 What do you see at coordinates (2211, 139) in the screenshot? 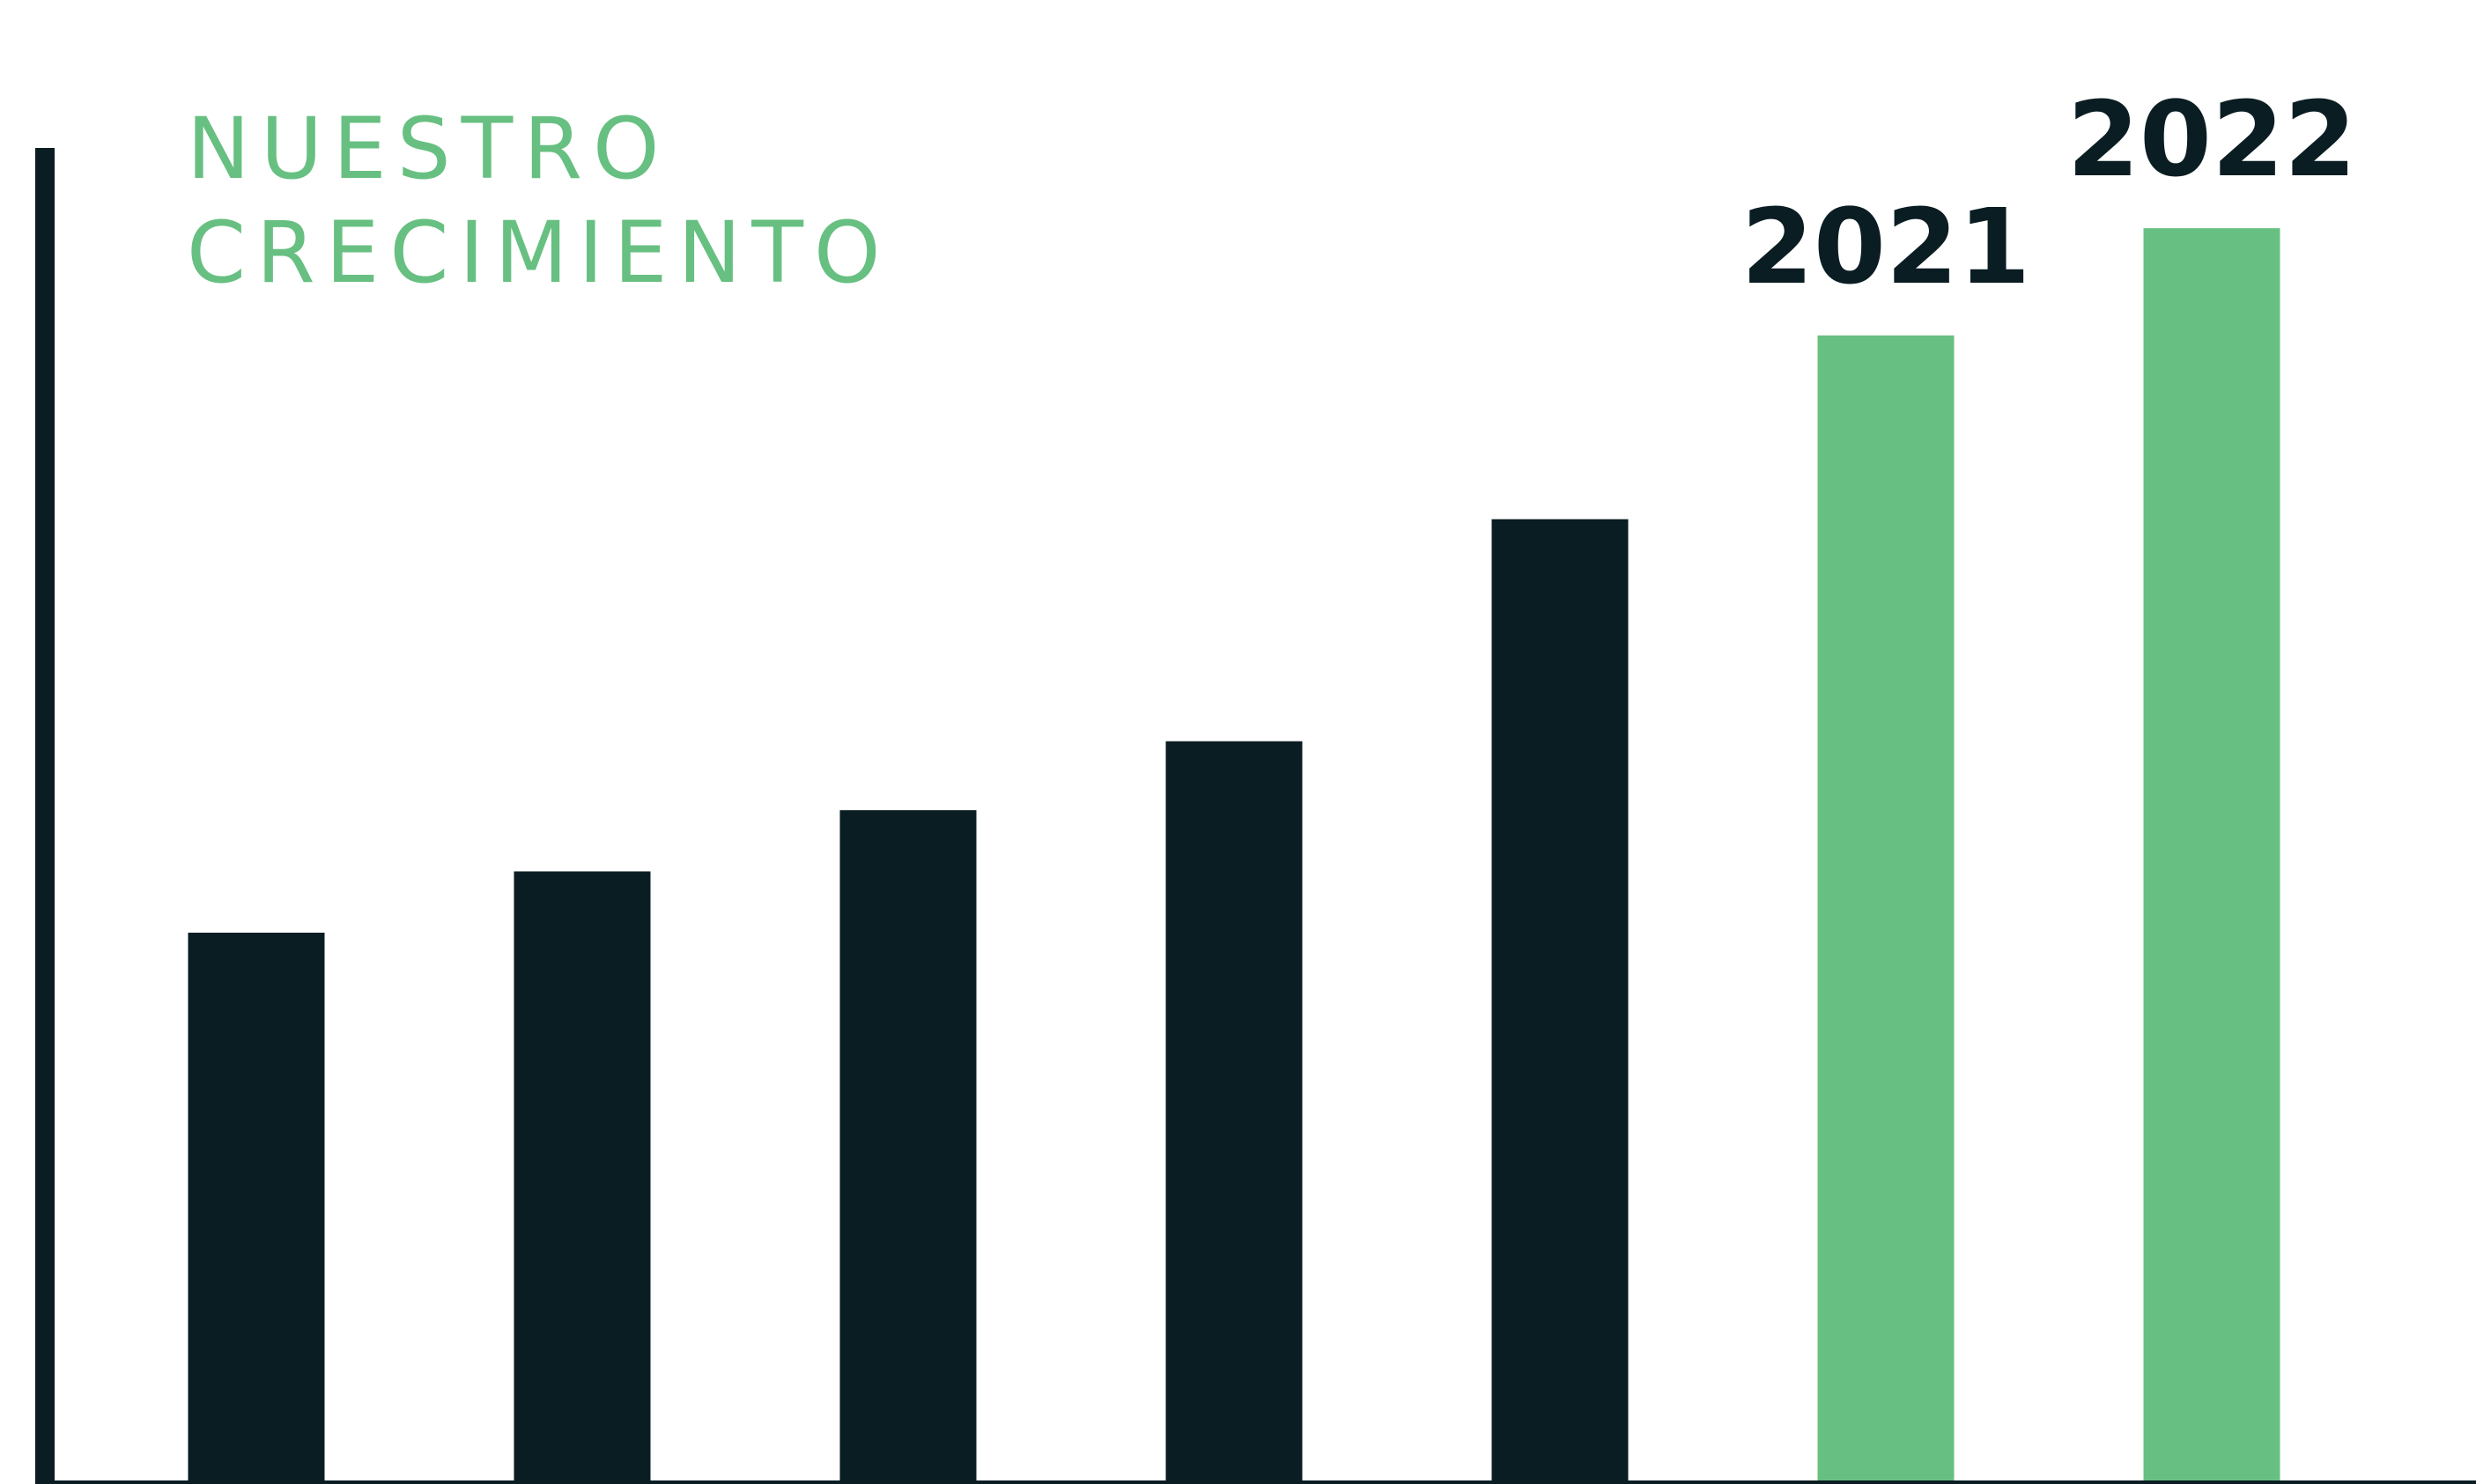
I see `bar-label-2022: 2022` at bounding box center [2211, 139].